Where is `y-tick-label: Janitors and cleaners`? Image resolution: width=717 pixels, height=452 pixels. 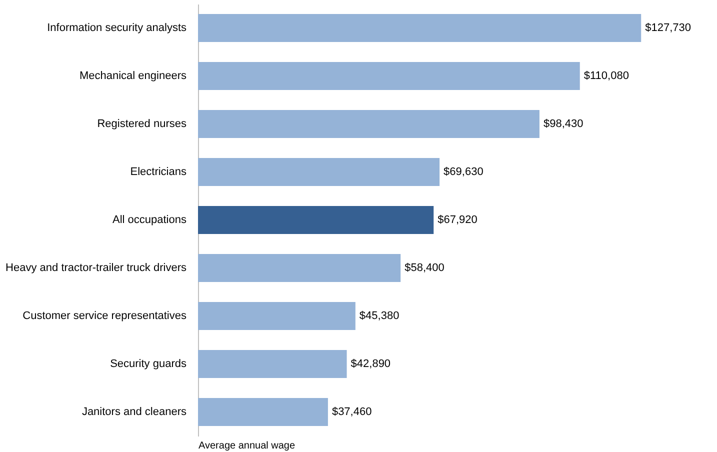 y-tick-label: Janitors and cleaners is located at coordinates (134, 412).